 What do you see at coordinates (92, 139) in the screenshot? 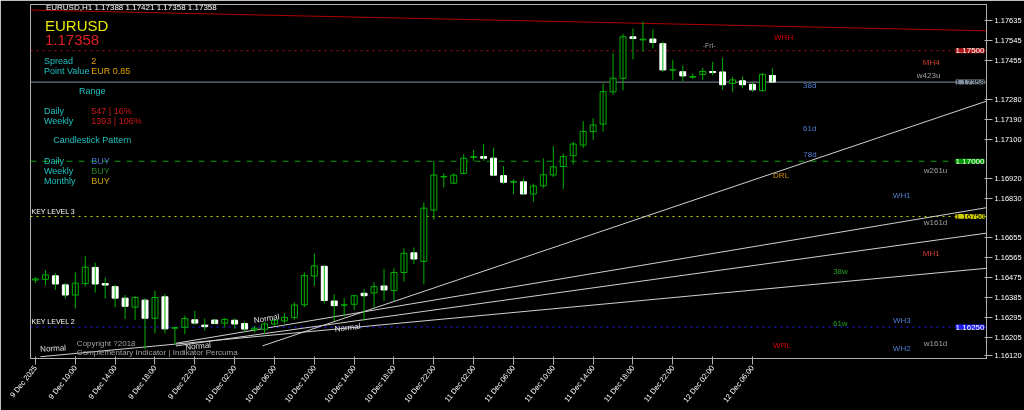
I see `annotation: Candlestick Pattern` at bounding box center [92, 139].